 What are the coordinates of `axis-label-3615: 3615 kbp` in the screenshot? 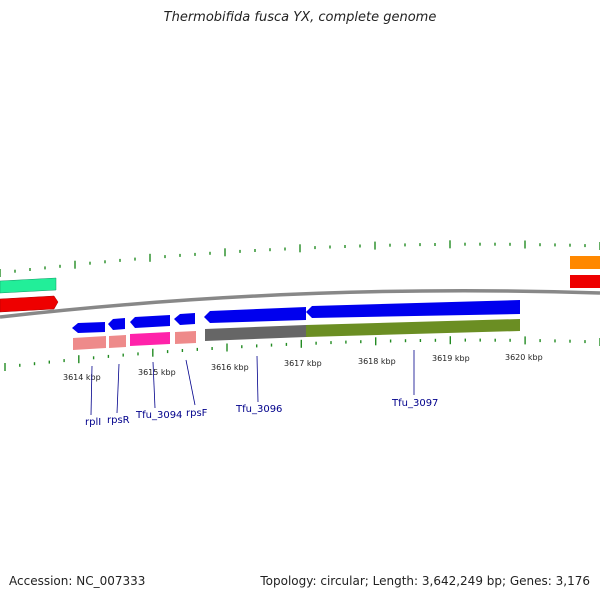 It's located at (157, 372).